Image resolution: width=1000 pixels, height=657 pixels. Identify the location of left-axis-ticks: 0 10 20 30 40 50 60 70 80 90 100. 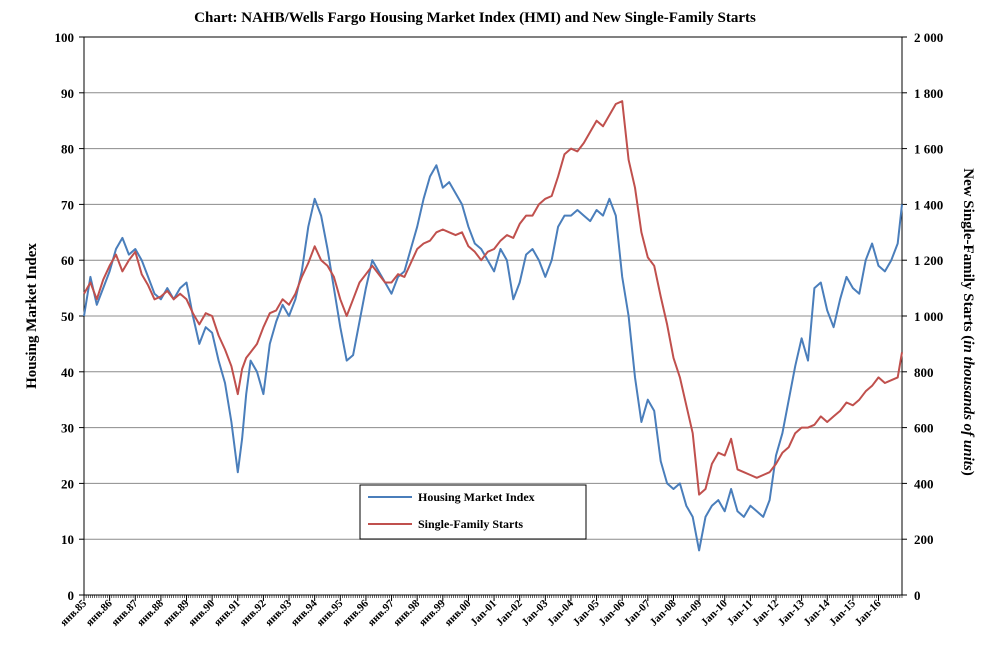
(69, 316).